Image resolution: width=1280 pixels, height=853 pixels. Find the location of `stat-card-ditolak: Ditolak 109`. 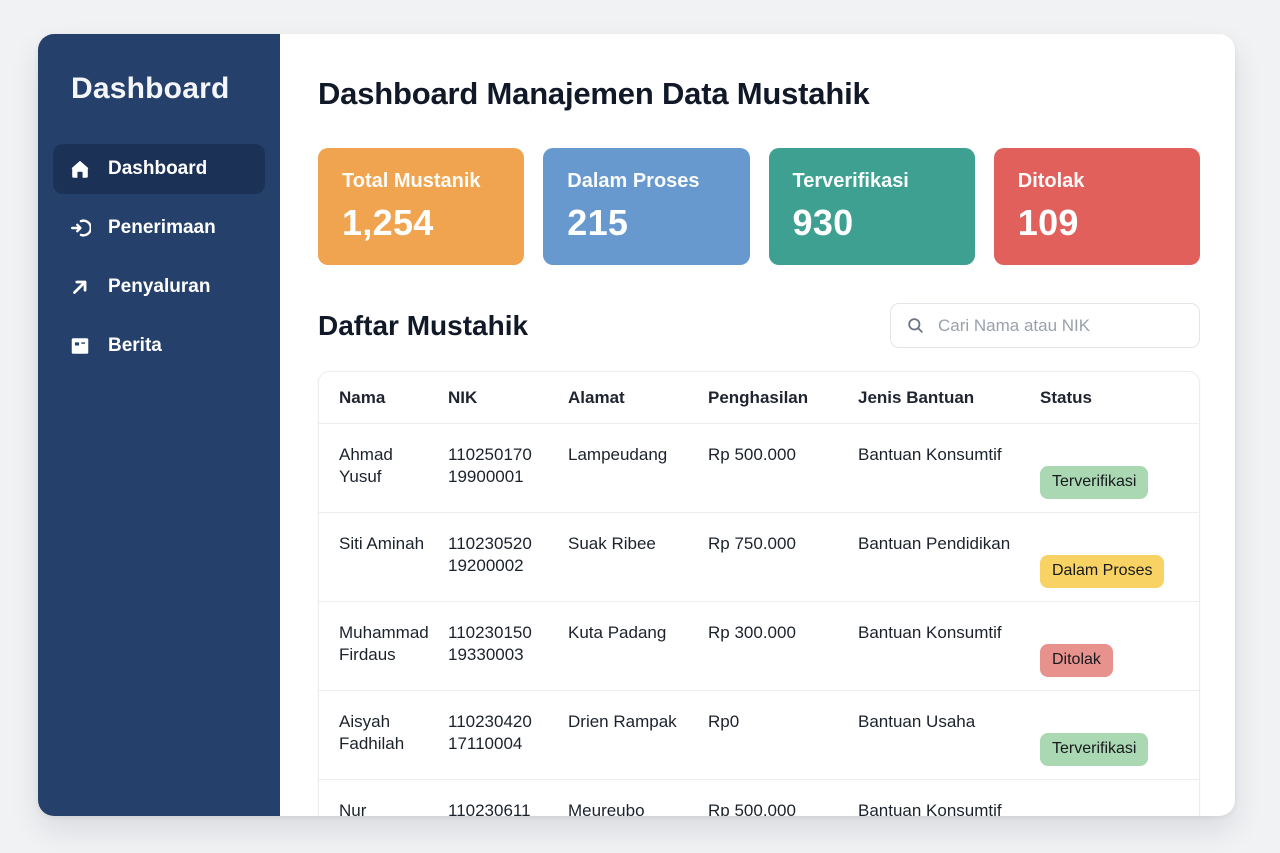

stat-card-ditolak: Ditolak 109 is located at coordinates (1096, 206).